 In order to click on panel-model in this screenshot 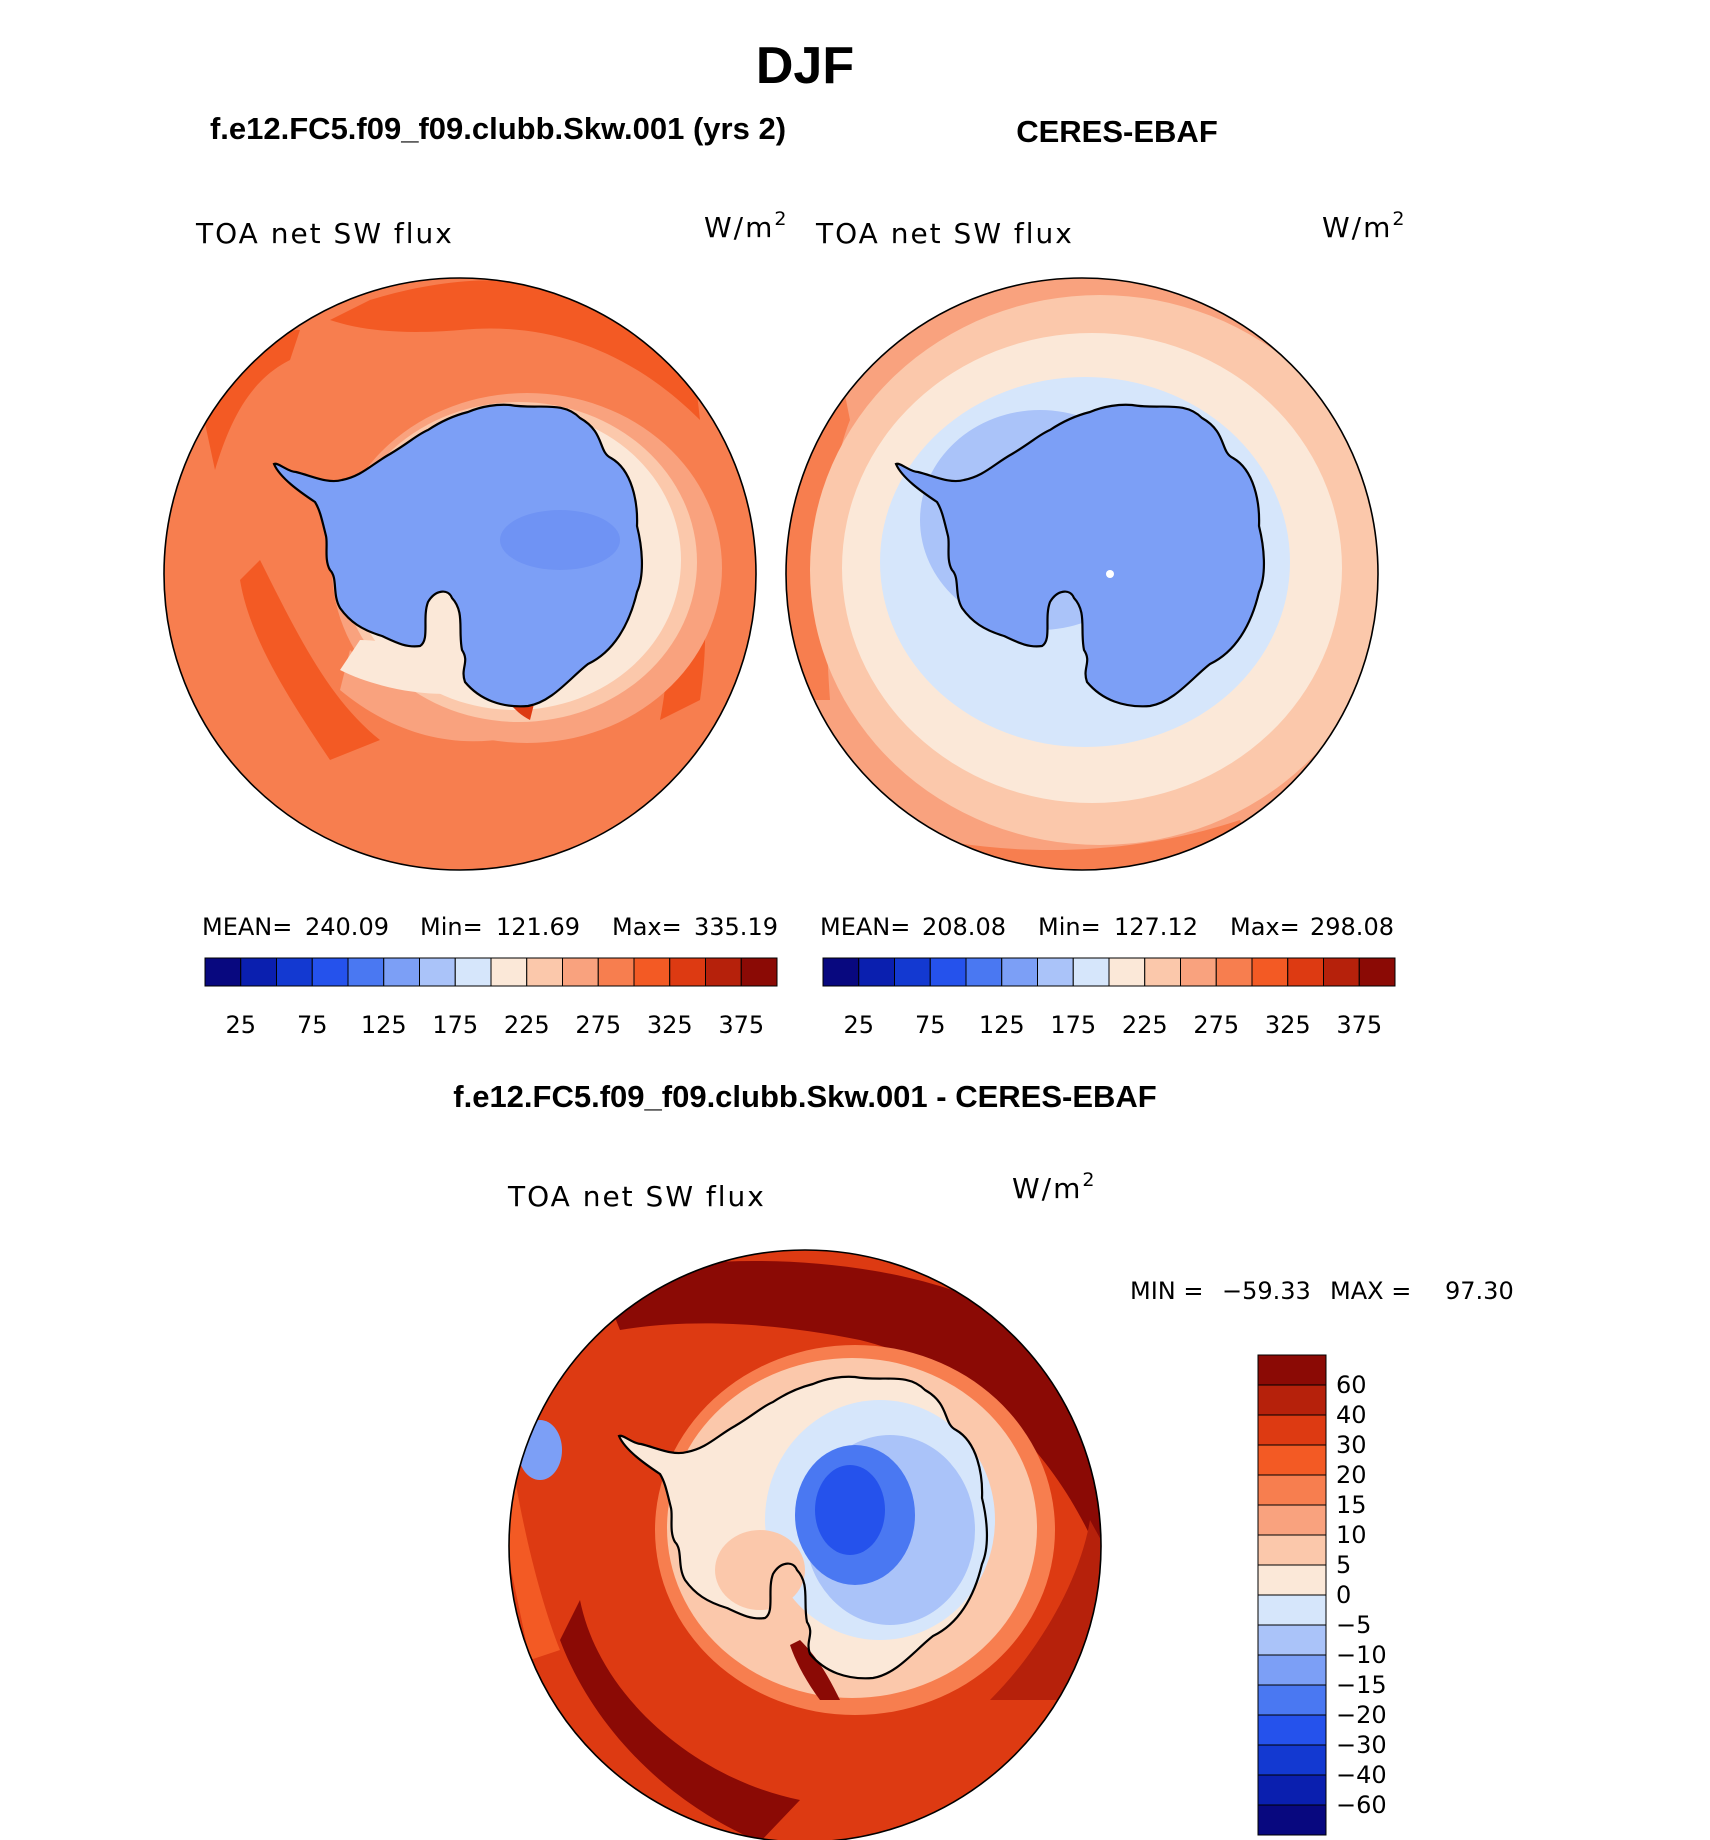, I will do `click(460, 574)`.